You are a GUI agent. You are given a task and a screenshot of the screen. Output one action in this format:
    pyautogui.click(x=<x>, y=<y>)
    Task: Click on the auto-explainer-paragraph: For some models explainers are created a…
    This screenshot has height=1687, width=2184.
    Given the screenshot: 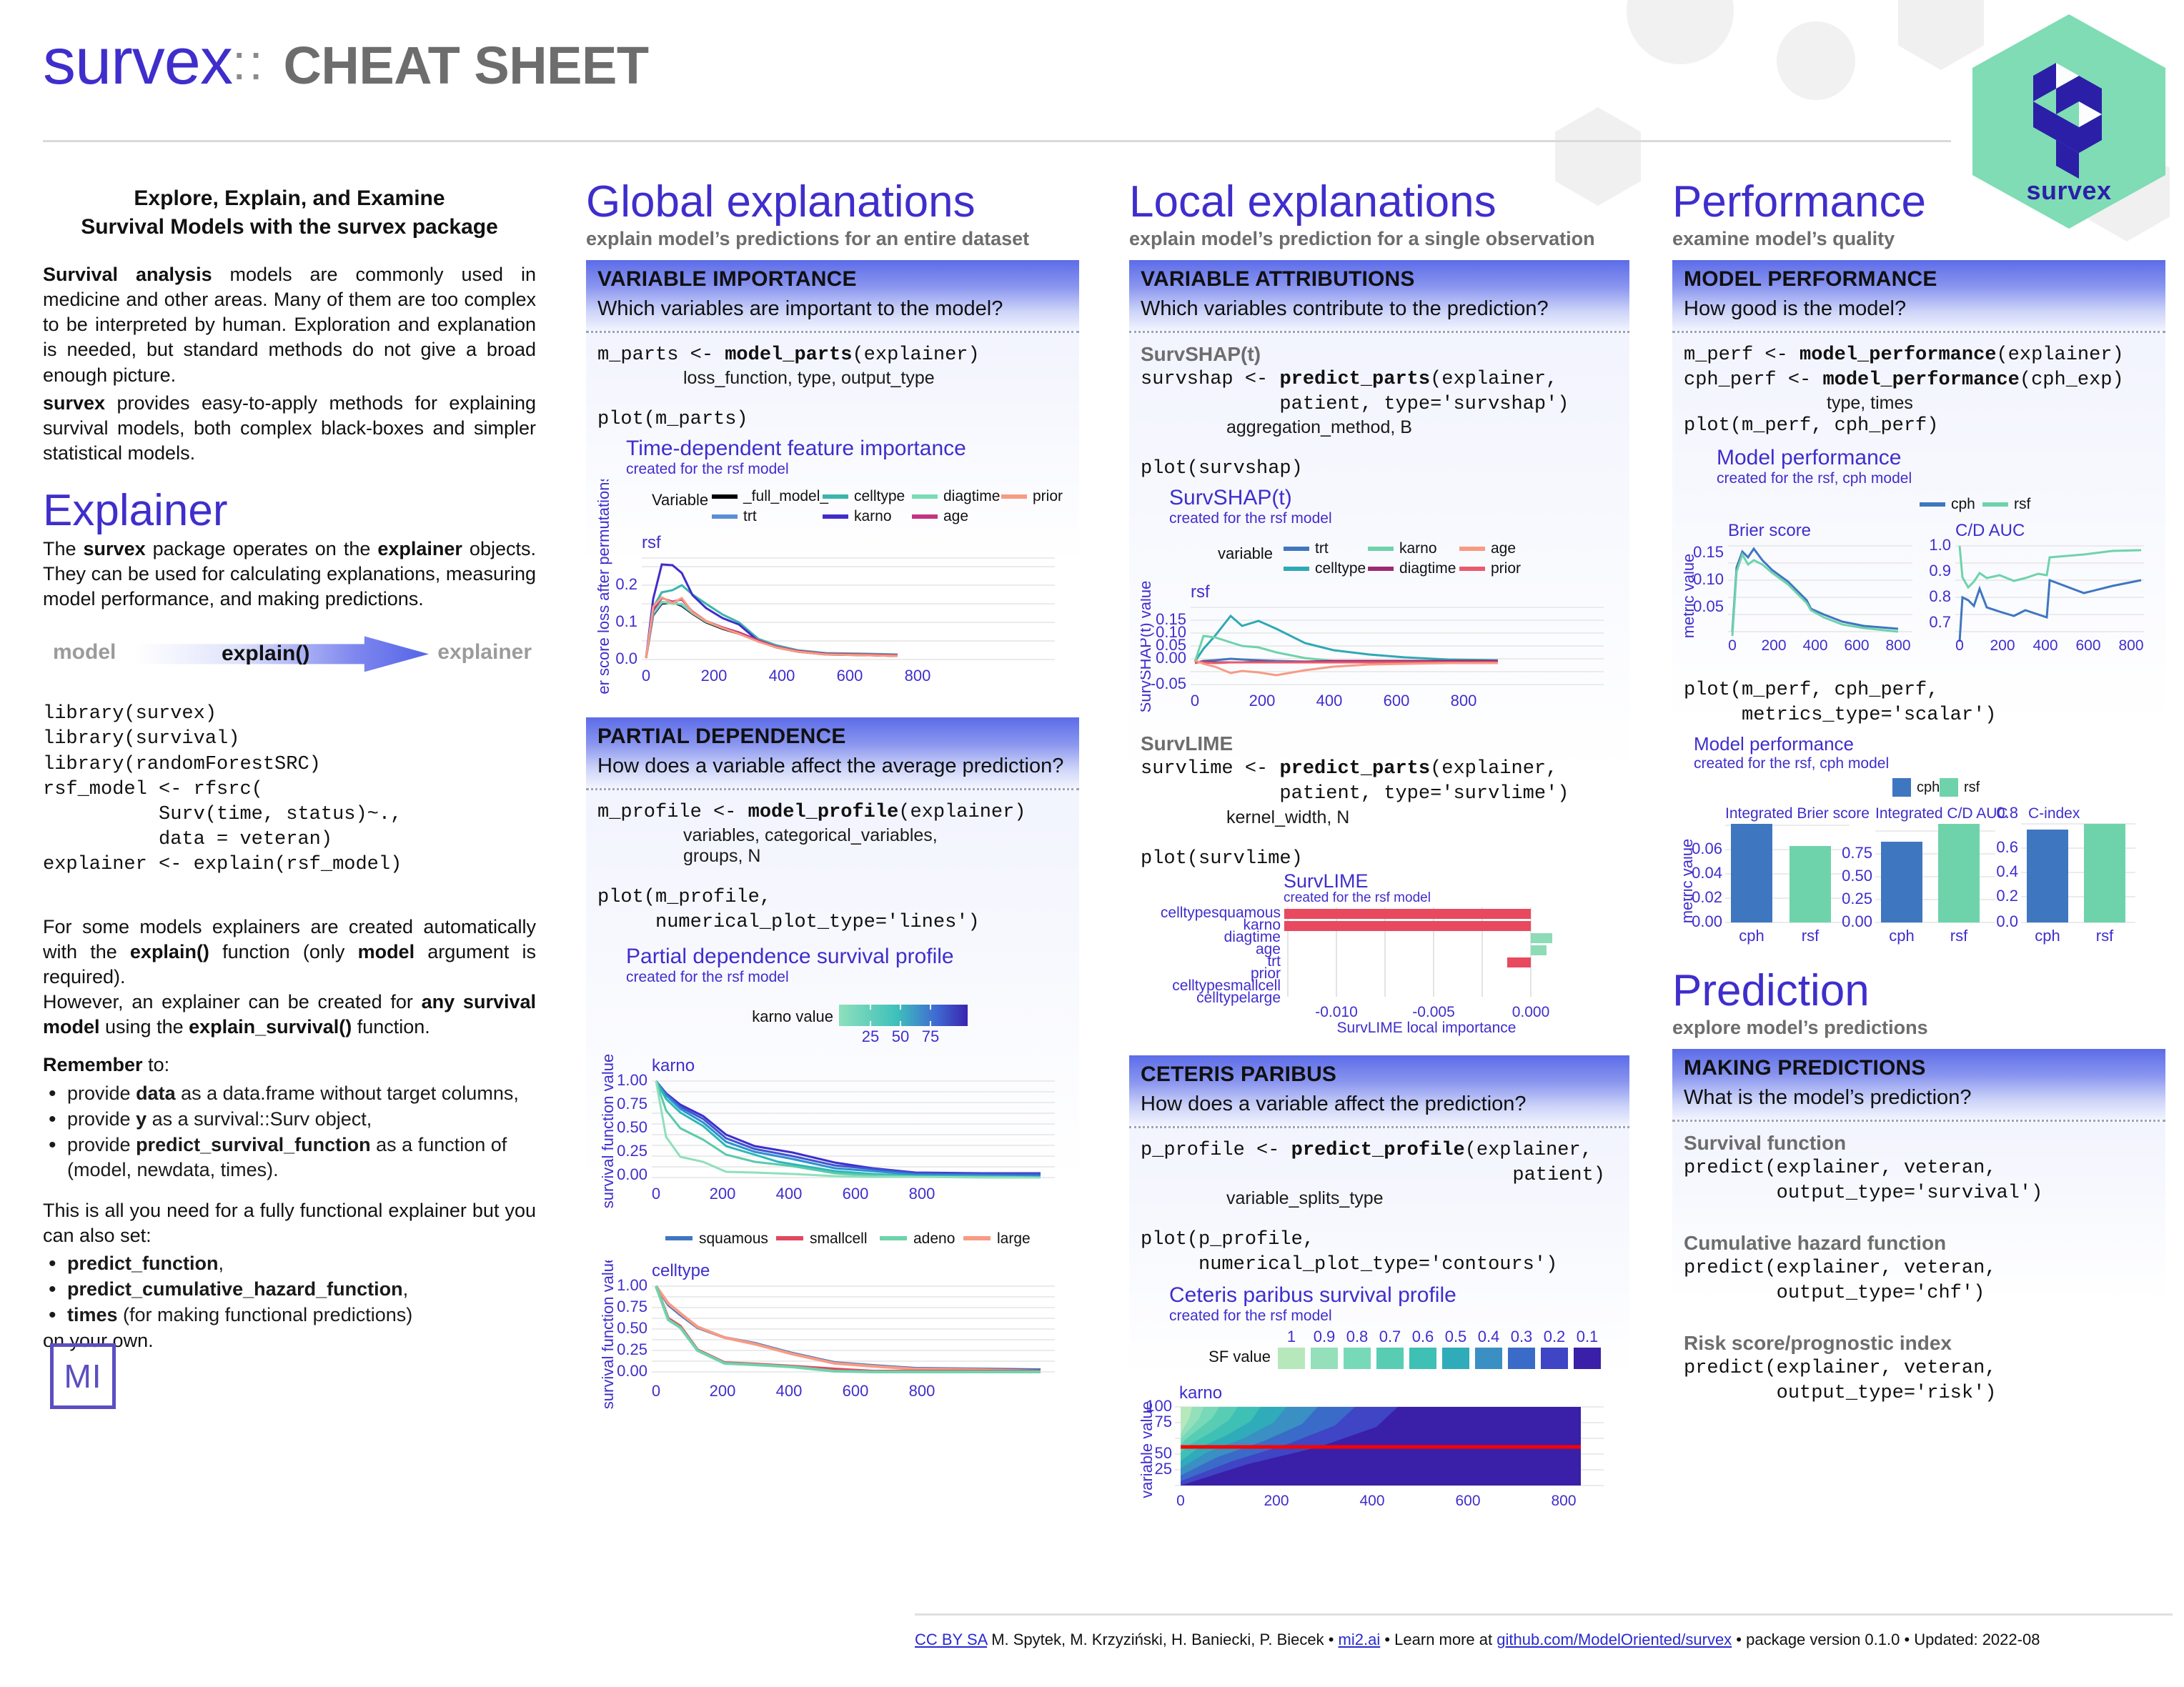 What is the action you would take?
    pyautogui.click(x=289, y=976)
    